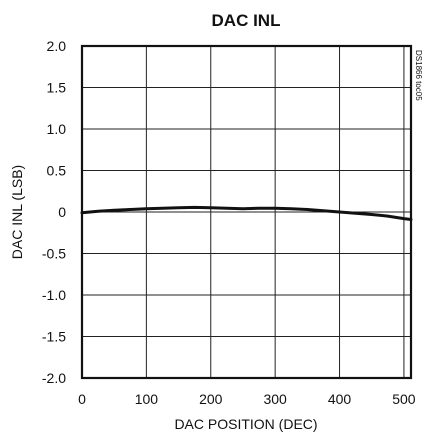  Describe the element at coordinates (211, 399) in the screenshot. I see `x-tick-label: 200` at that location.